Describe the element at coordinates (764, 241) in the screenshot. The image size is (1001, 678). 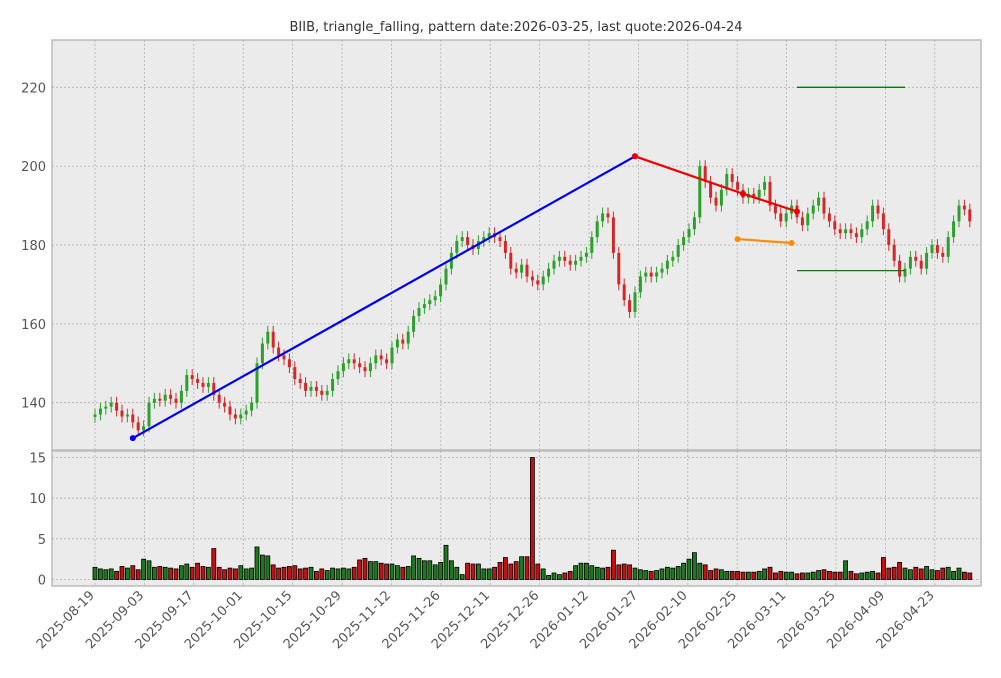
I see `pattern-line` at that location.